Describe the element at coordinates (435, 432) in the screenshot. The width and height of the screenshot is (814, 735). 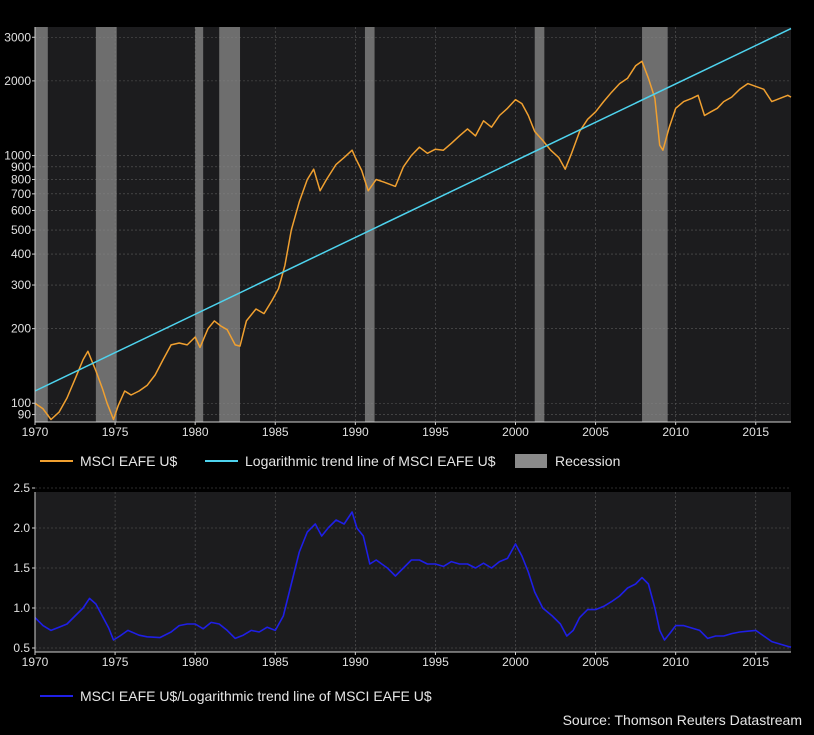
I see `top-x-tick-label: 1995` at that location.